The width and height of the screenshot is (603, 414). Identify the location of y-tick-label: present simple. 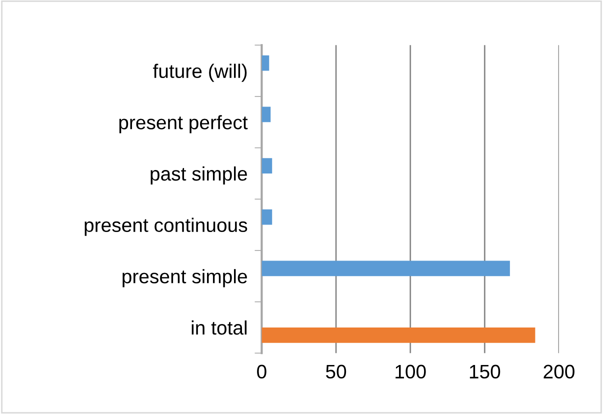
(184, 278).